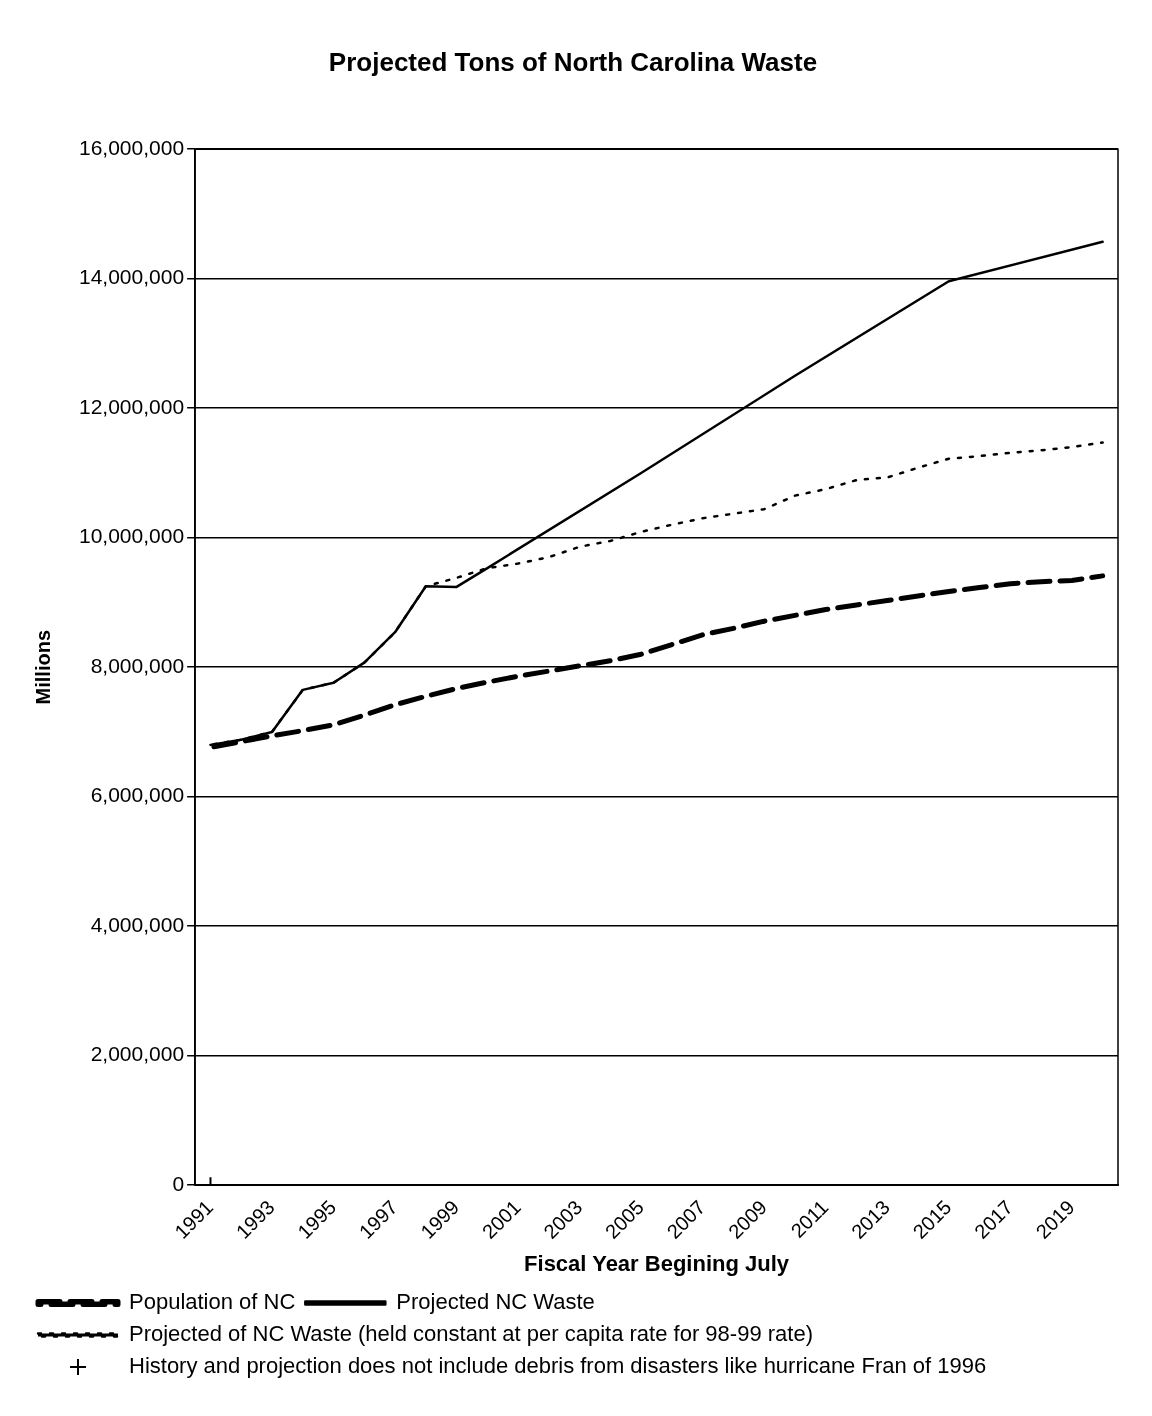  What do you see at coordinates (131, 406) in the screenshot?
I see `y-tick-label: 12,000,000` at bounding box center [131, 406].